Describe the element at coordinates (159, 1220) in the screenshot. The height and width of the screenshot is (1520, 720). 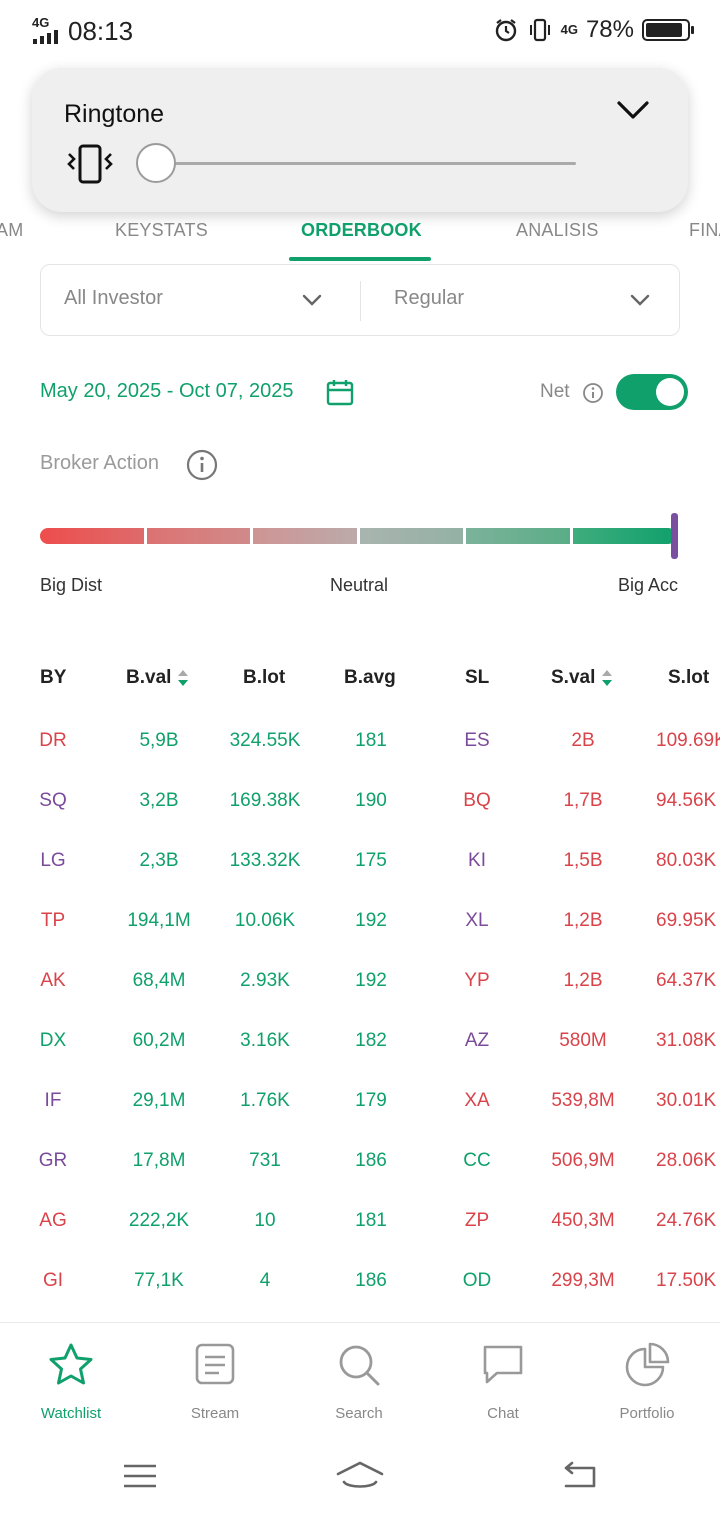
I see `cell-bval: 222,2K` at that location.